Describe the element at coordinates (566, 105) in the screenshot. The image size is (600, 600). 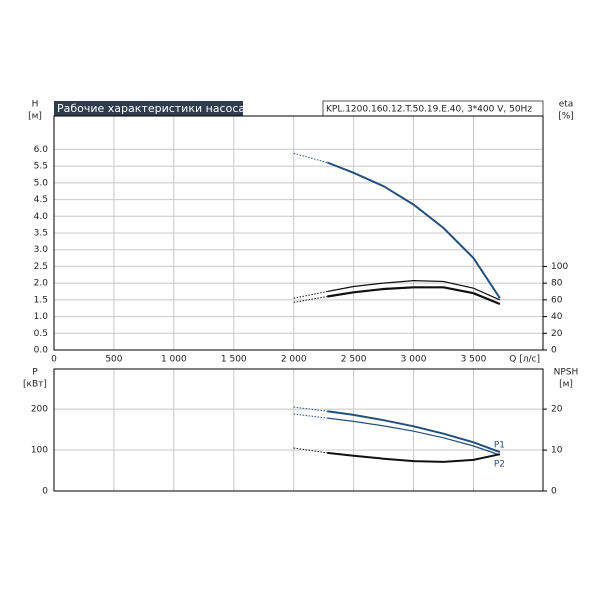
I see `y2-label: eta` at that location.